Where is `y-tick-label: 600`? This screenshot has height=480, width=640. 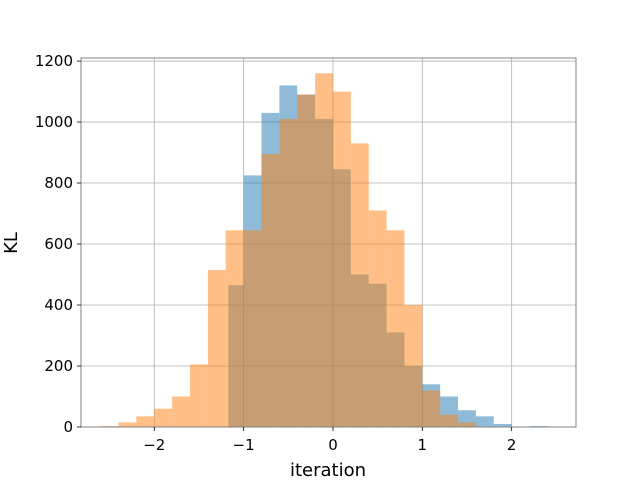
y-tick-label: 600 is located at coordinates (58, 244).